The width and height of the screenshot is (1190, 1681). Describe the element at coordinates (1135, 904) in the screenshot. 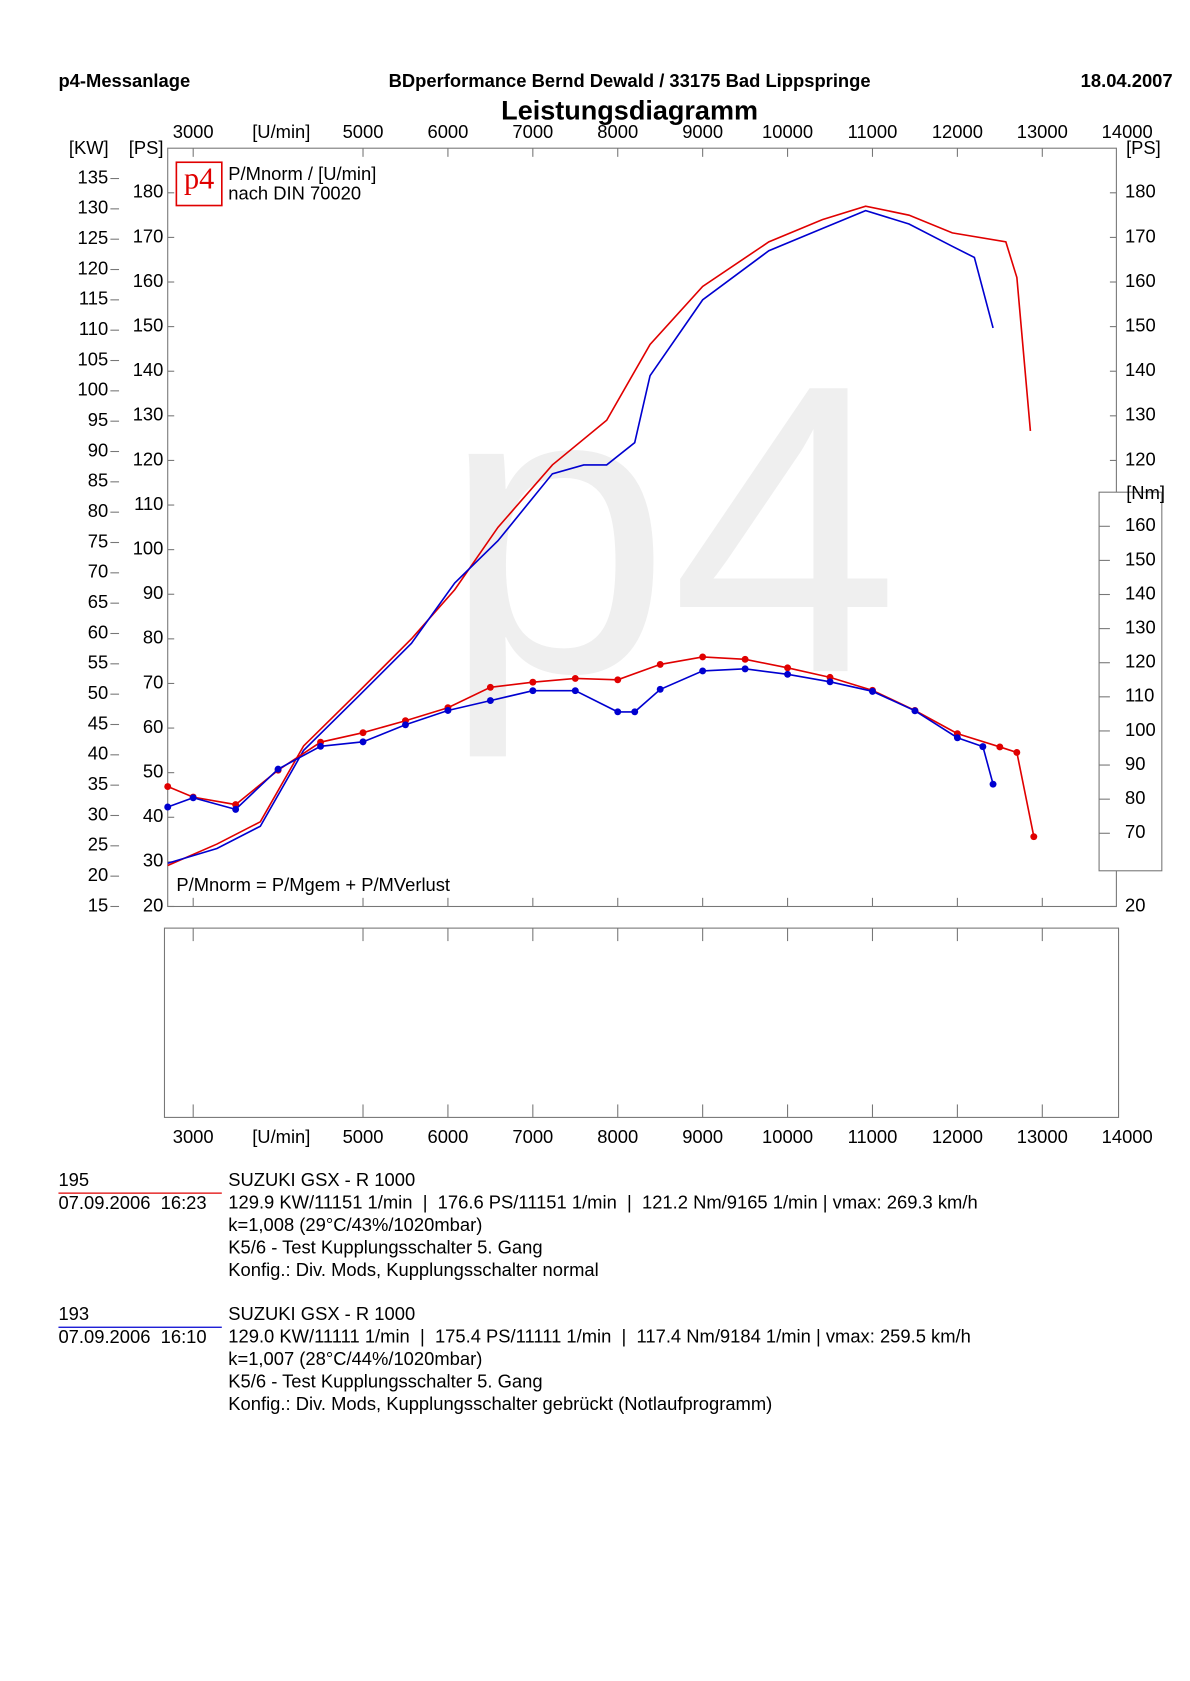

I see `y-tick-label-right: 20` at that location.